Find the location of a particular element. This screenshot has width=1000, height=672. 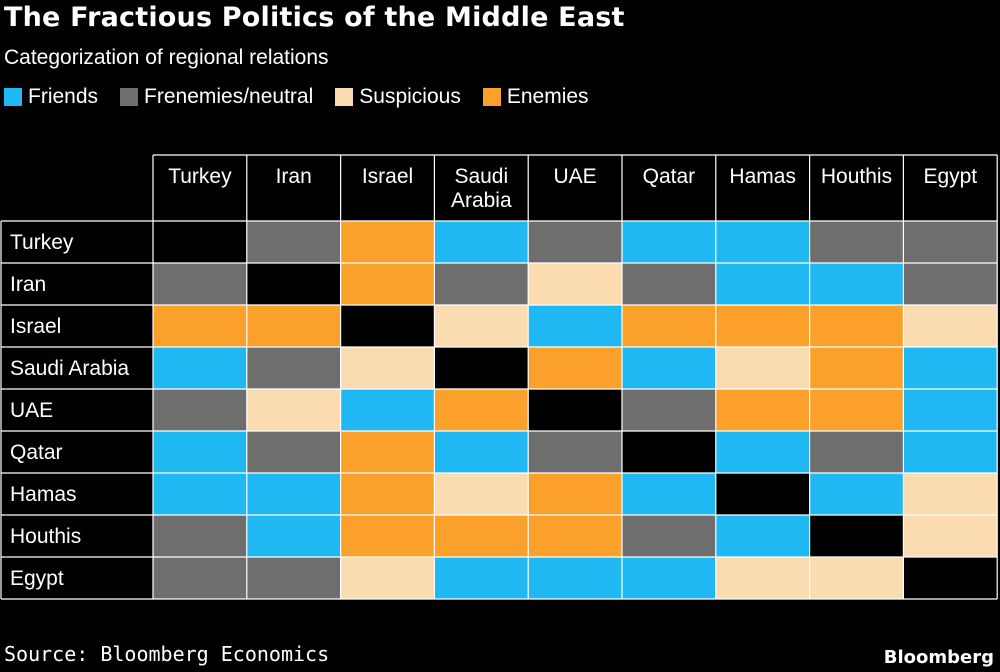

bloomberg-logo: Bloomberg is located at coordinates (938, 657).